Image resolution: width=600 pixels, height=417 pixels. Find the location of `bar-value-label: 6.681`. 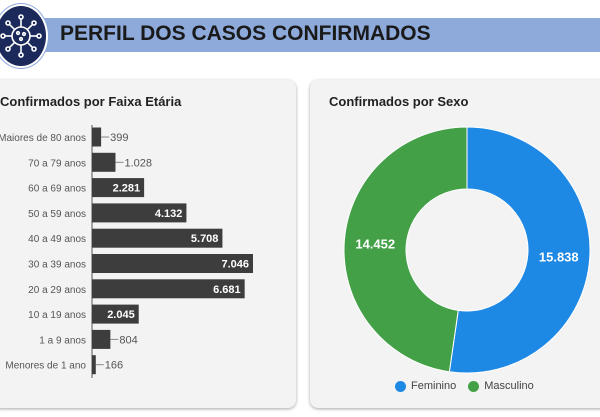

bar-value-label: 6.681 is located at coordinates (227, 290).